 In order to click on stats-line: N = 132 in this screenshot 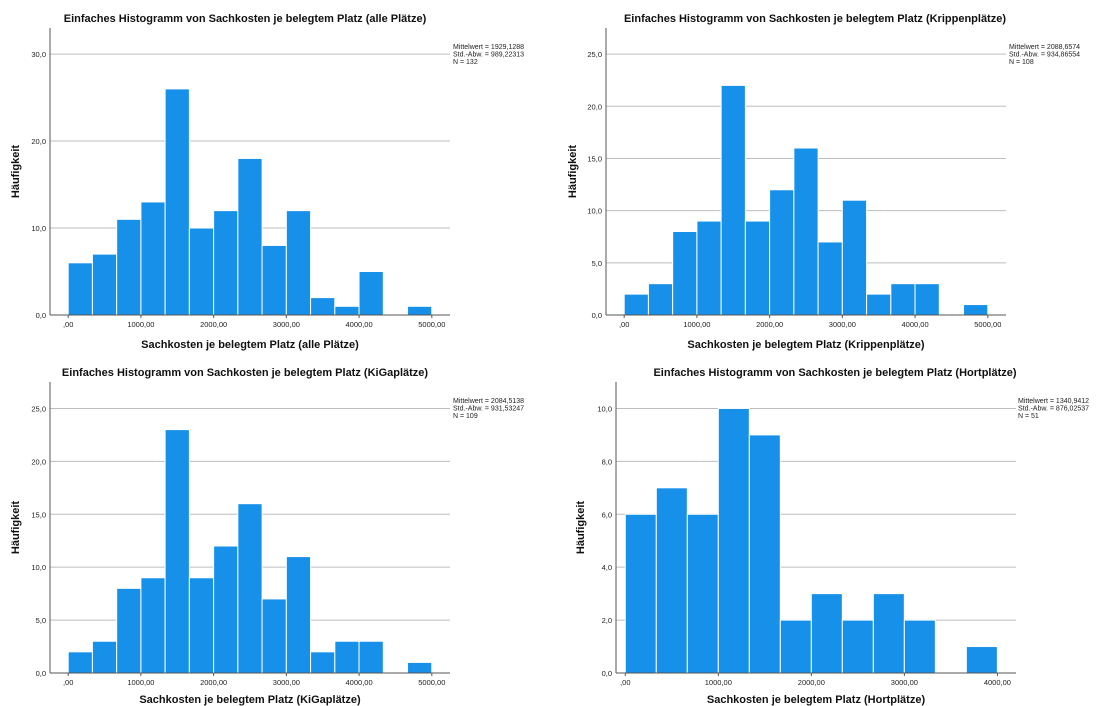, I will do `click(465, 62)`.